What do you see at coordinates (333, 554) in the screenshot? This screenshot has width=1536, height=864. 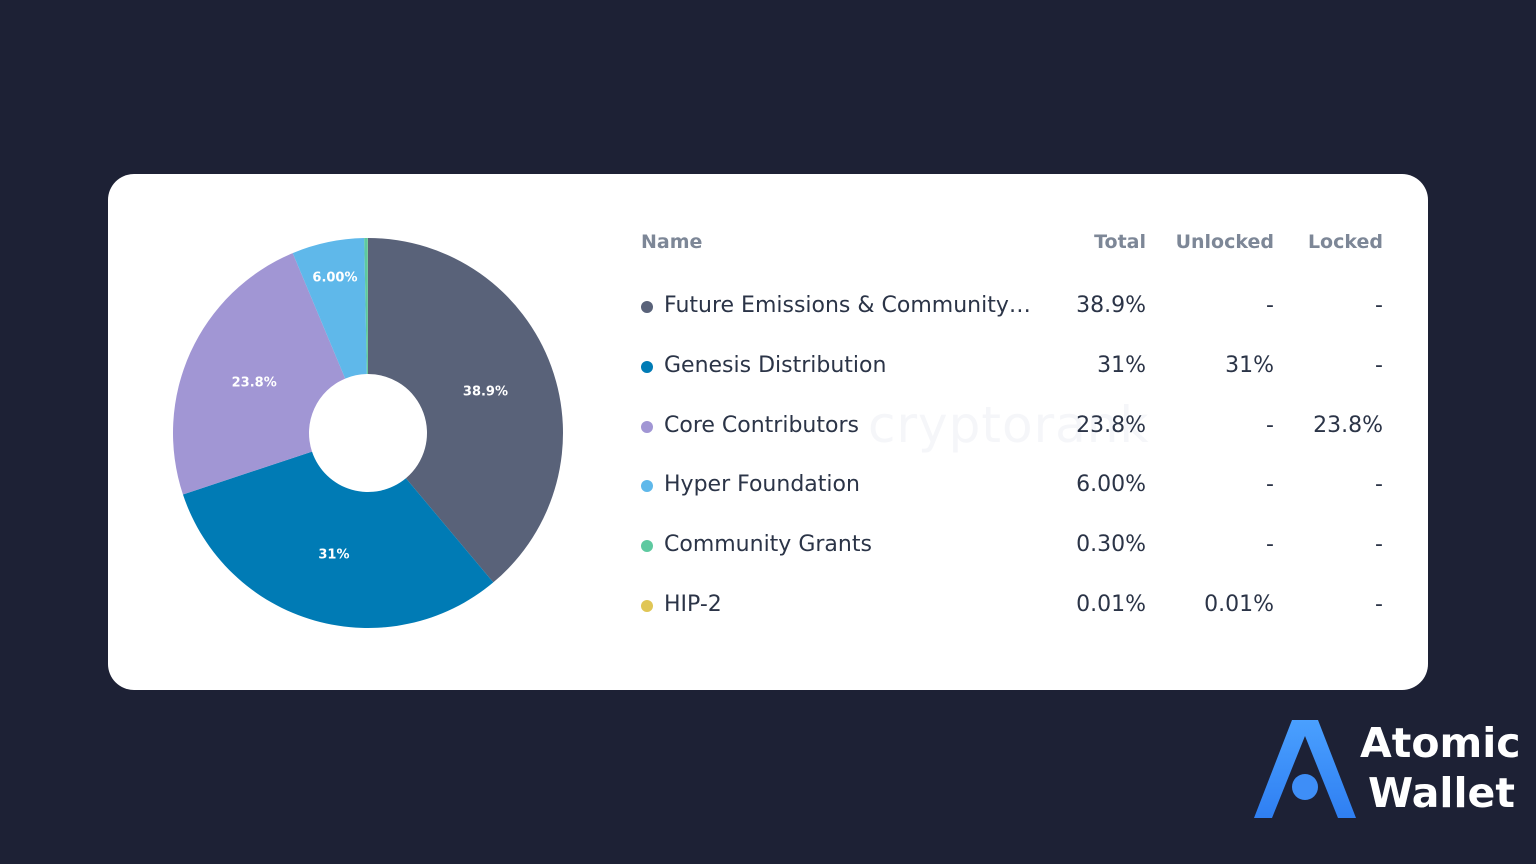 I see `slice-data-label: 31%` at bounding box center [333, 554].